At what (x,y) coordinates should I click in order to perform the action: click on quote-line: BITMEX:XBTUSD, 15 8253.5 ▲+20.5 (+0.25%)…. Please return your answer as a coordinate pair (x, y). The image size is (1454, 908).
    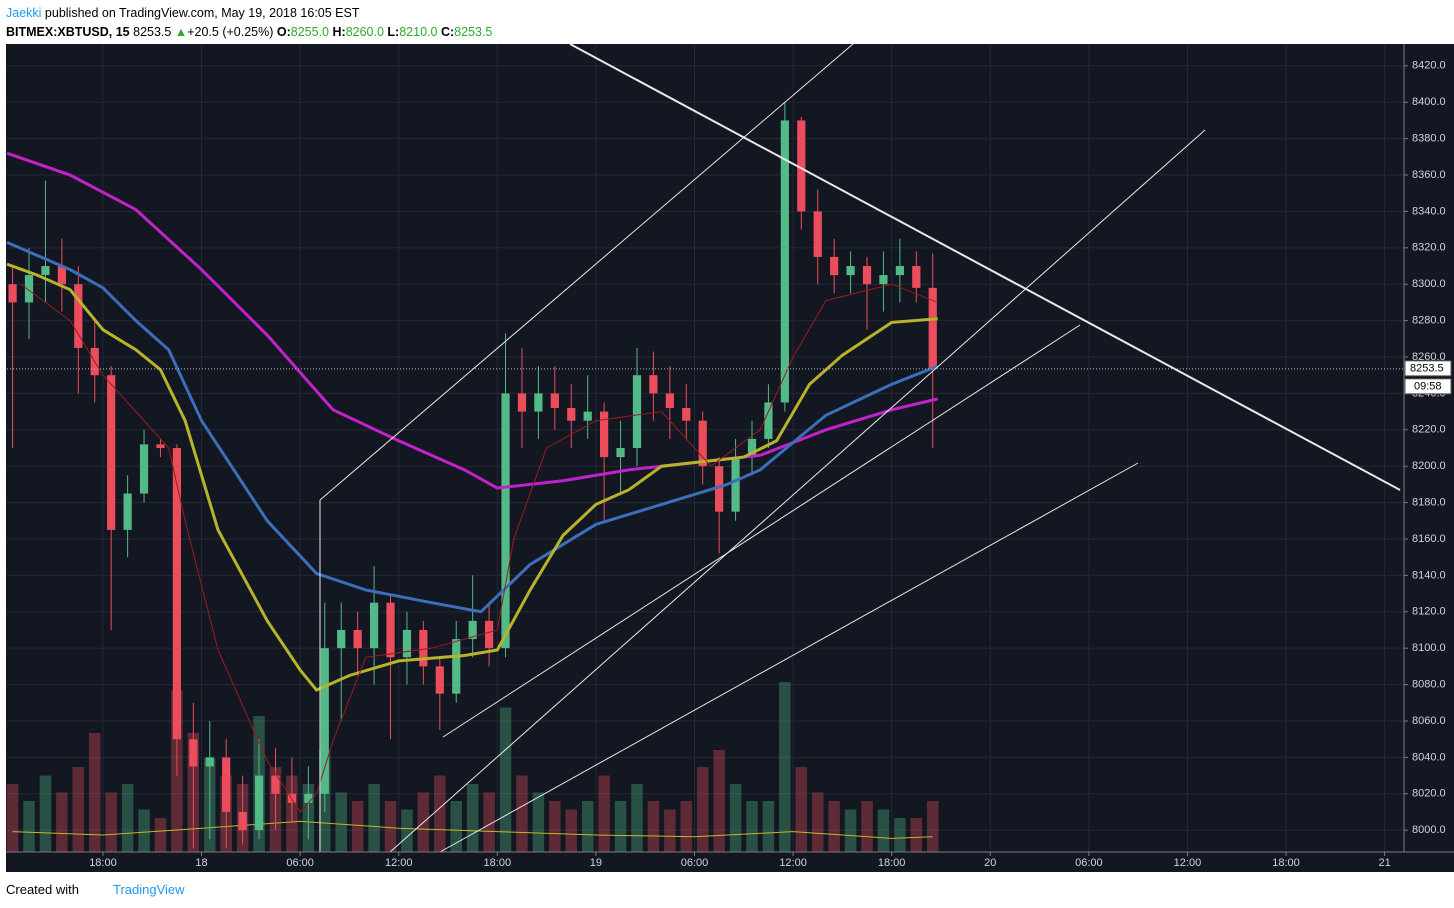
    Looking at the image, I should click on (249, 32).